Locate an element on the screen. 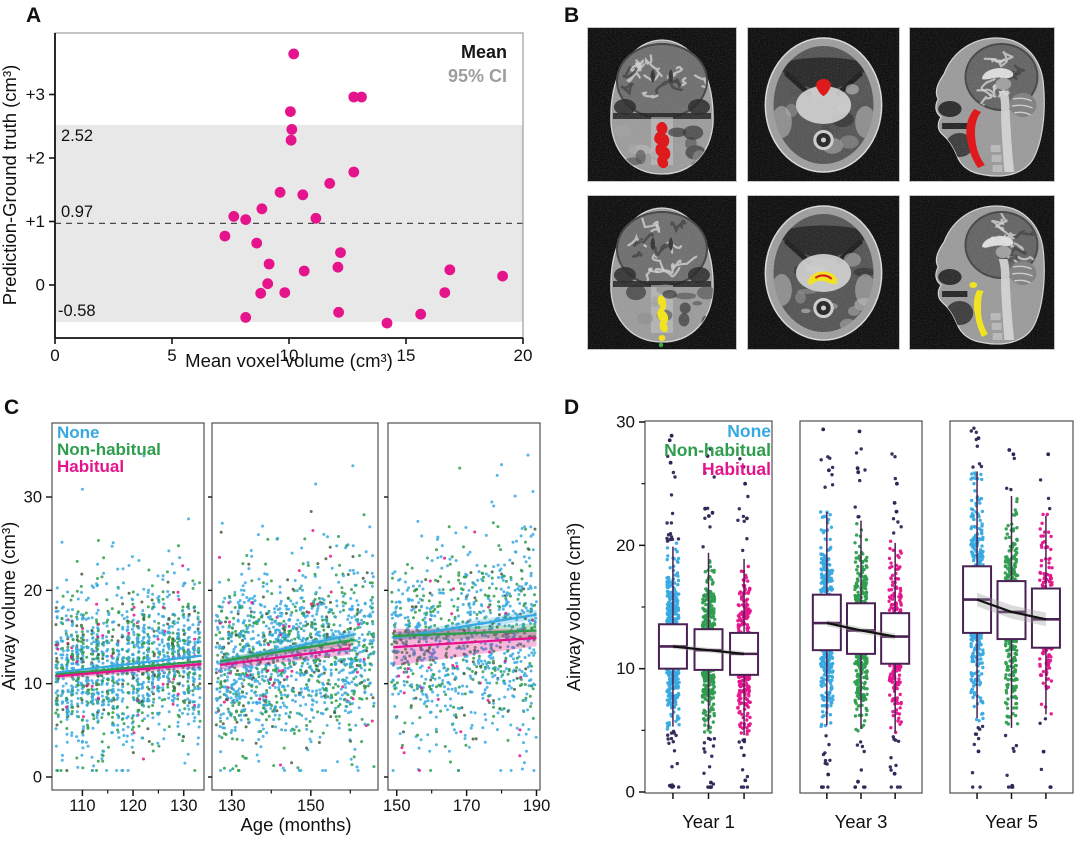 This screenshot has width=1080, height=841. x-tick-label: 10 is located at coordinates (289, 355).